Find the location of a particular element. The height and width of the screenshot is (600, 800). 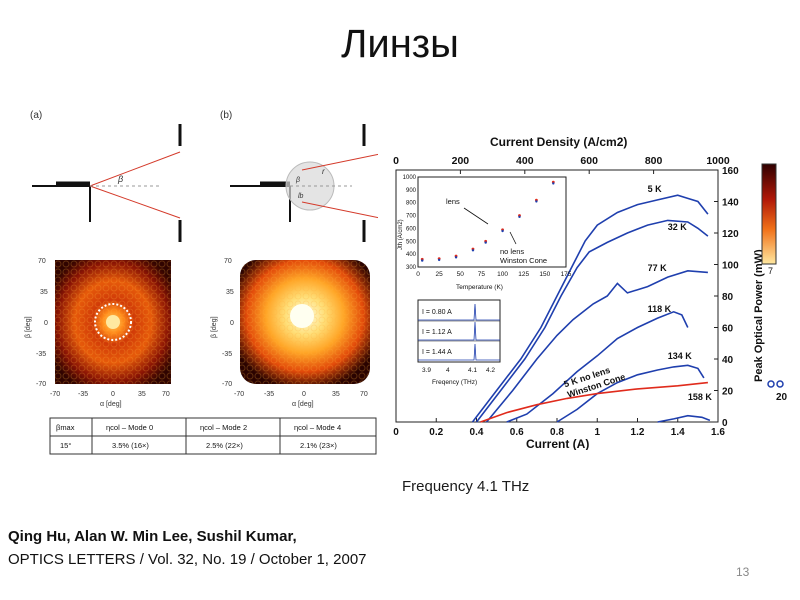

x-tick-label: 0.8 is located at coordinates (557, 432).